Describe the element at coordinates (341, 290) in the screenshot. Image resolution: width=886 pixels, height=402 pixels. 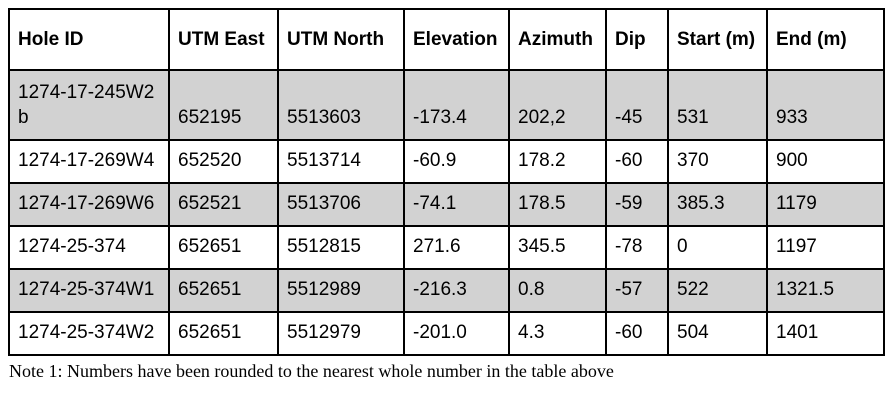
I see `cell-utm-north: 5512989` at that location.